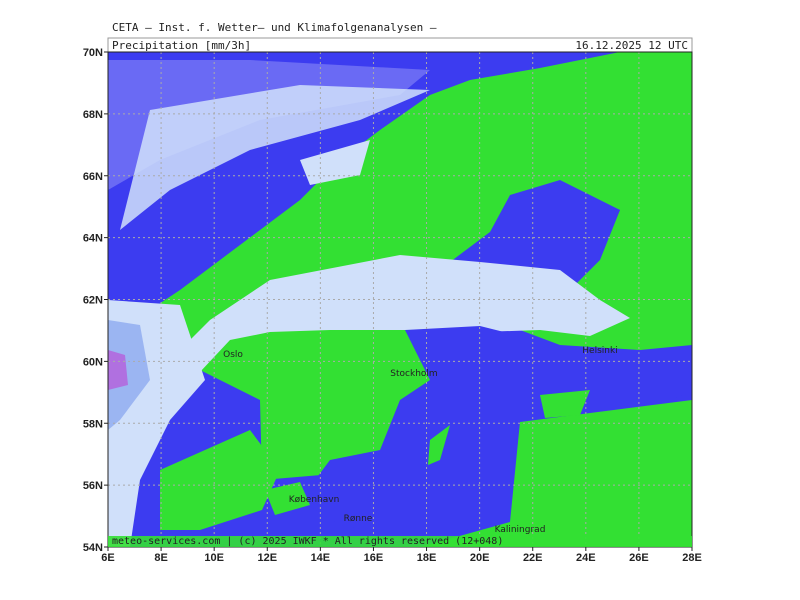 Image resolution: width=800 pixels, height=600 pixels. What do you see at coordinates (533, 558) in the screenshot?
I see `lon-label: 22E` at bounding box center [533, 558].